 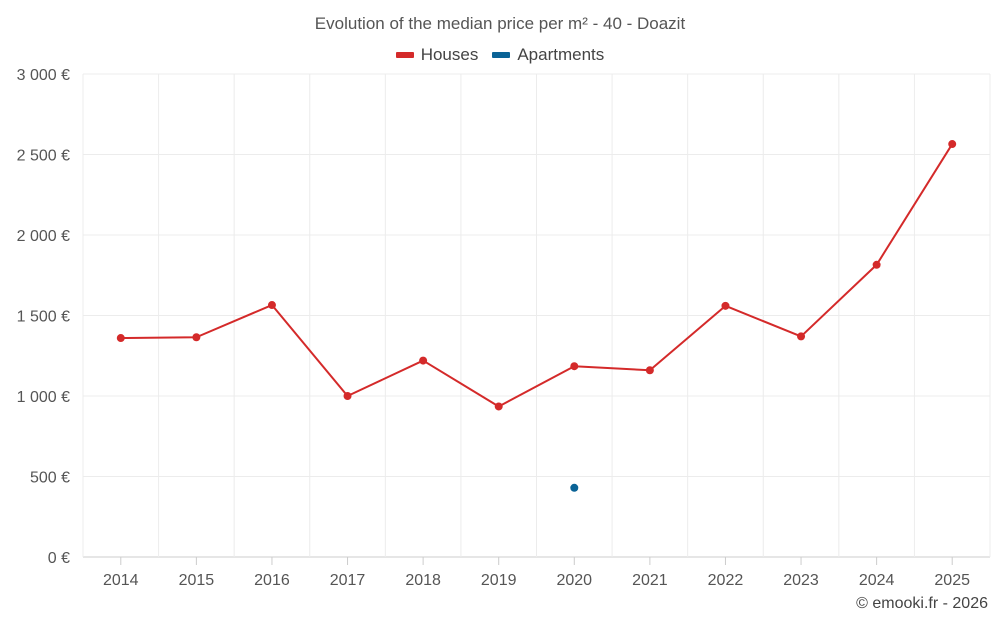 I want to click on y-tick-label: 3 000 €, so click(x=43, y=75).